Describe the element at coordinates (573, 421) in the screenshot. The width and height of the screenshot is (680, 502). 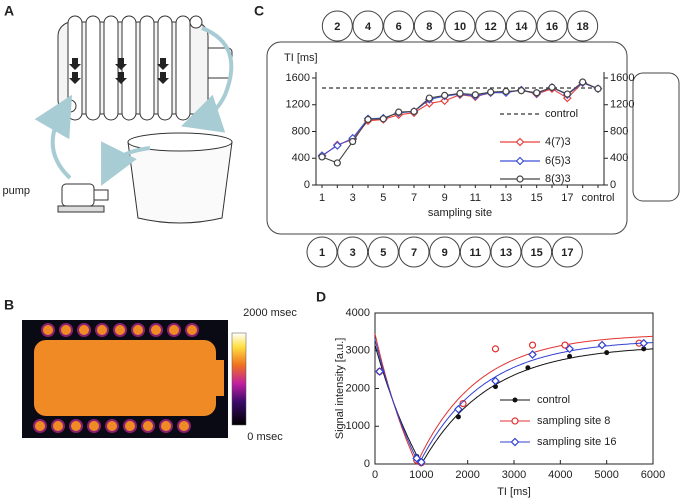
I see `legend-label: sampling site 8` at that location.